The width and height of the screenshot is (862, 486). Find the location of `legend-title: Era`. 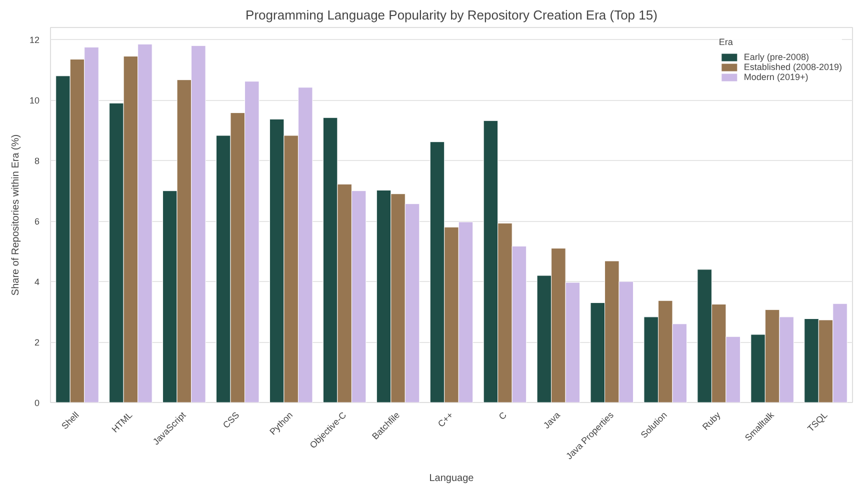

legend-title: Era is located at coordinates (726, 42).